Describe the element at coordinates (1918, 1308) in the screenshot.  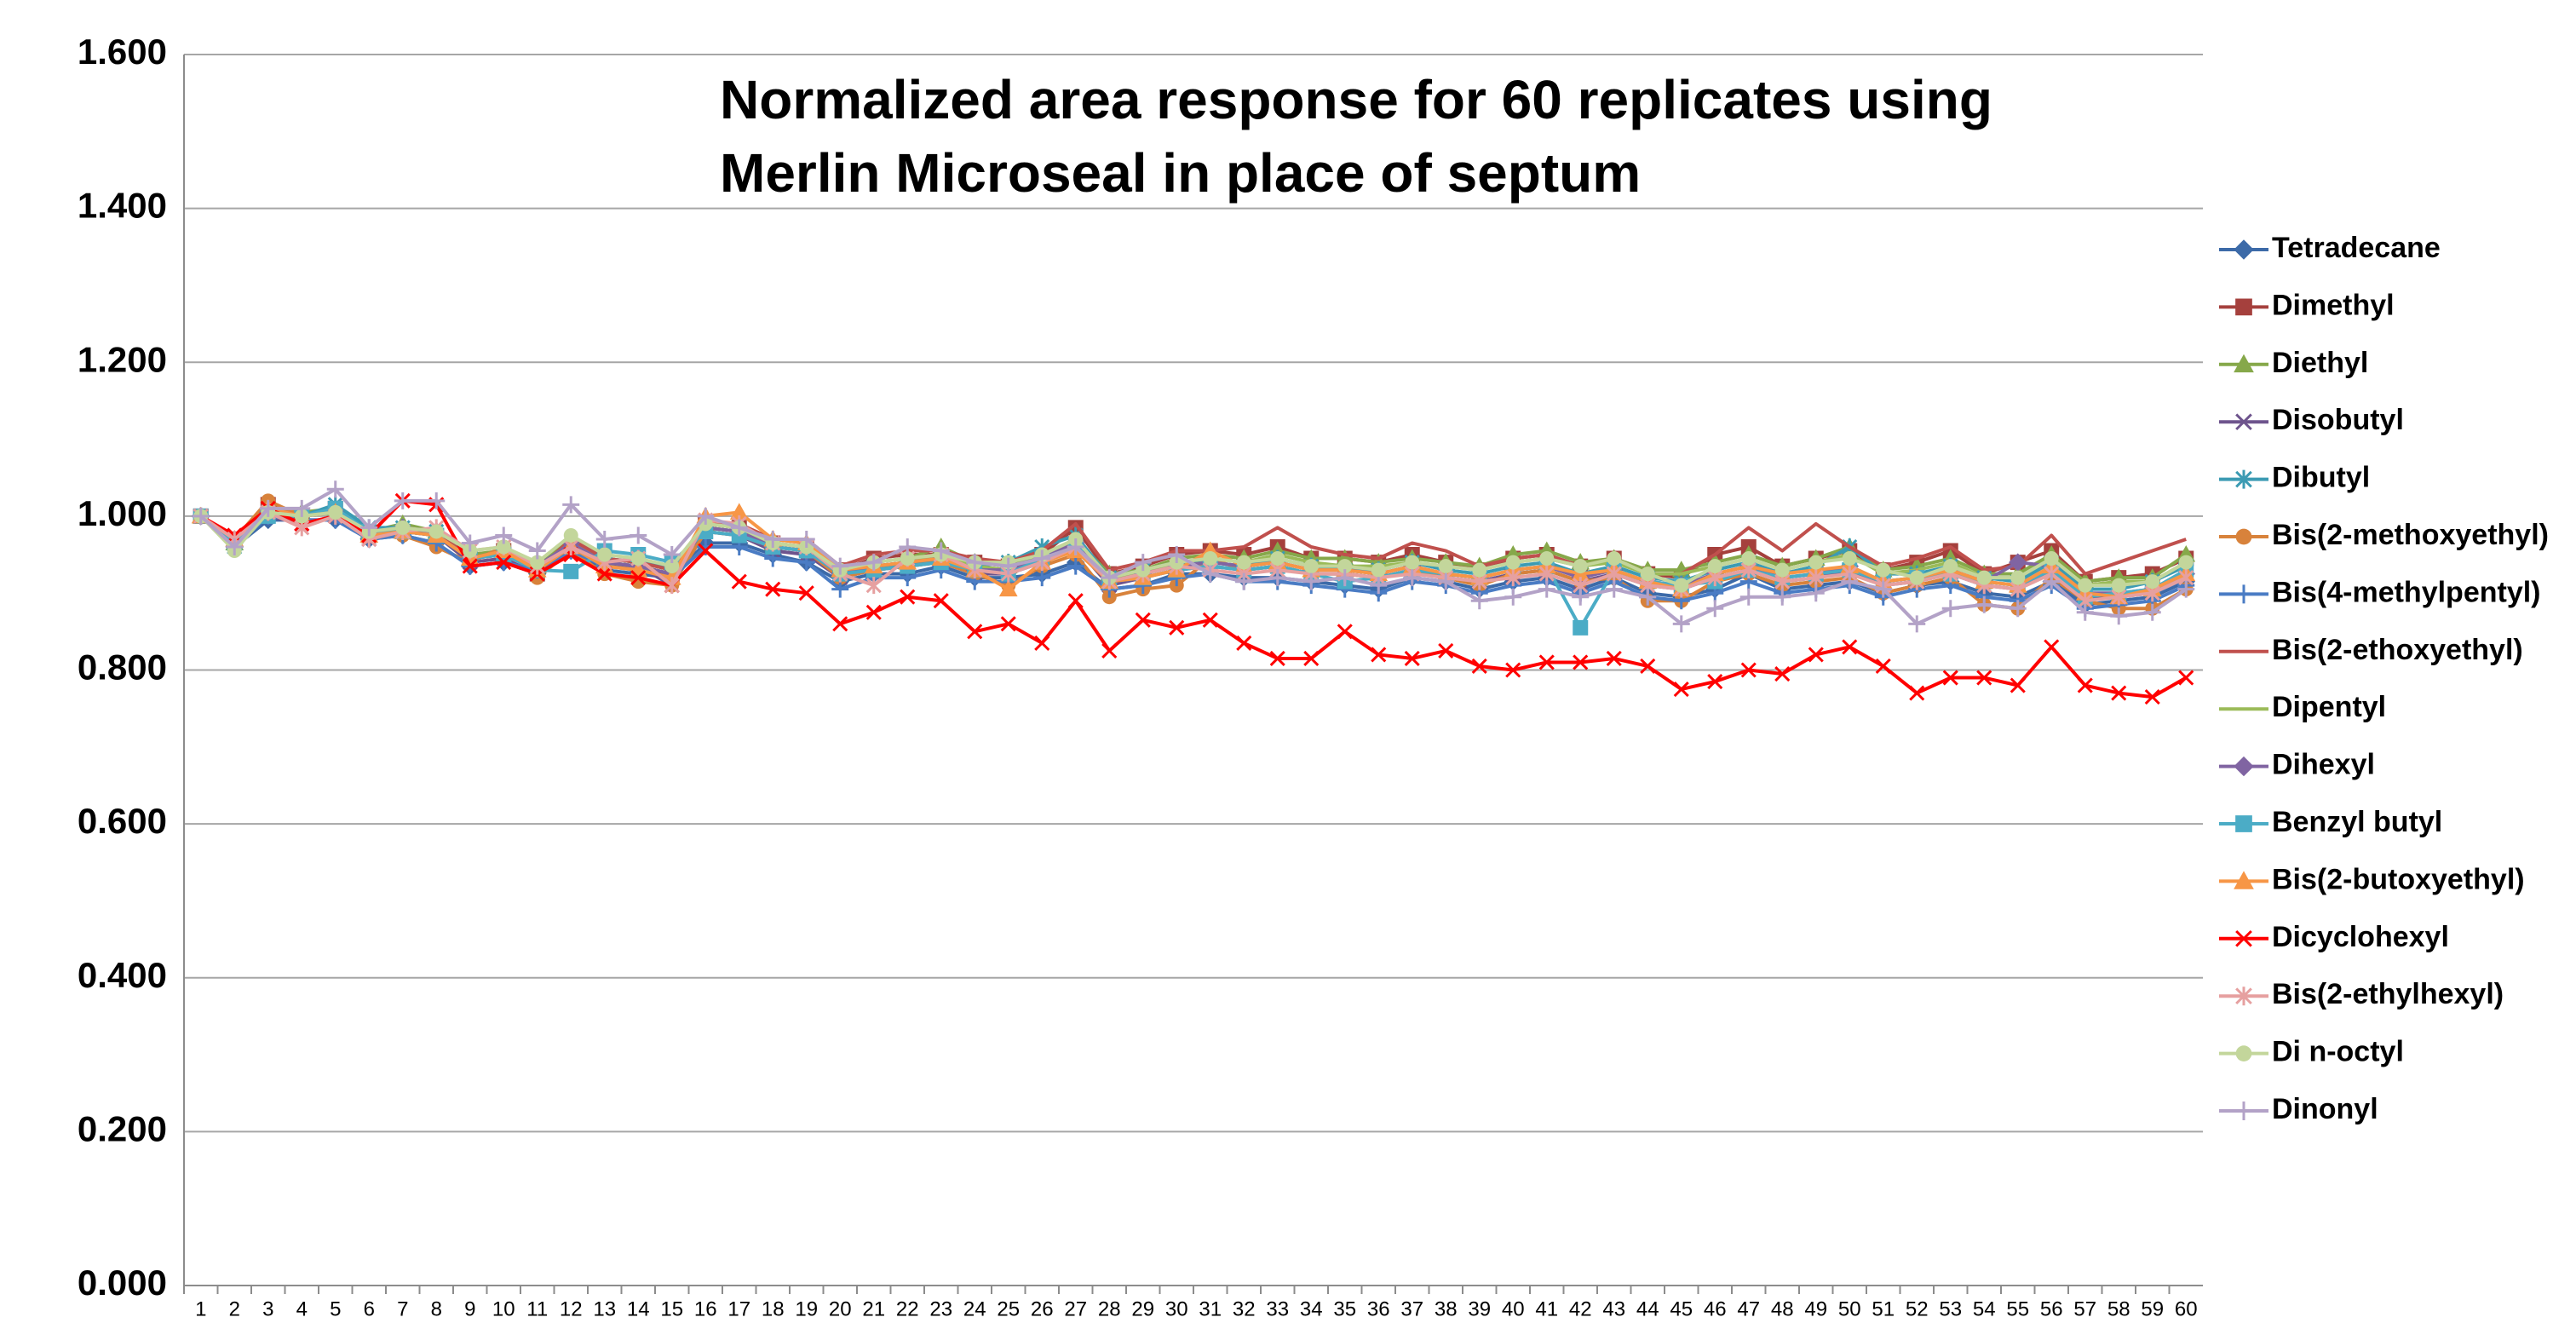
I see `x-tick-label: 52` at that location.